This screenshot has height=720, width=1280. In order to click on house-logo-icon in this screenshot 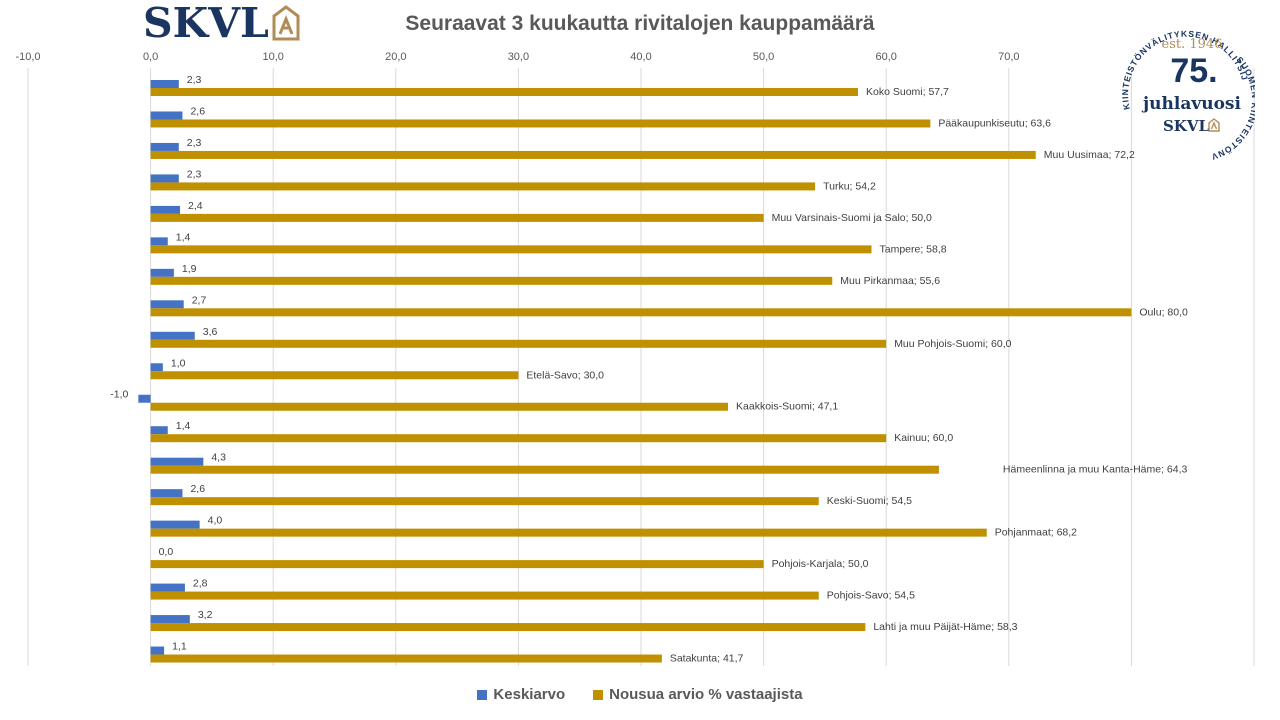, I will do `click(286, 23)`.